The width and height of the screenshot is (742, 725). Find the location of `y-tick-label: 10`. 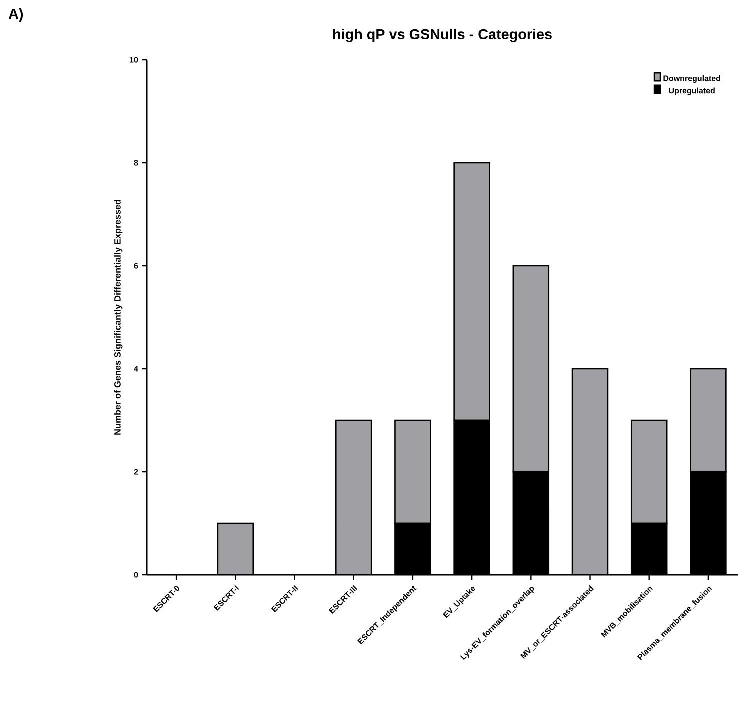

y-tick-label: 10 is located at coordinates (134, 60).